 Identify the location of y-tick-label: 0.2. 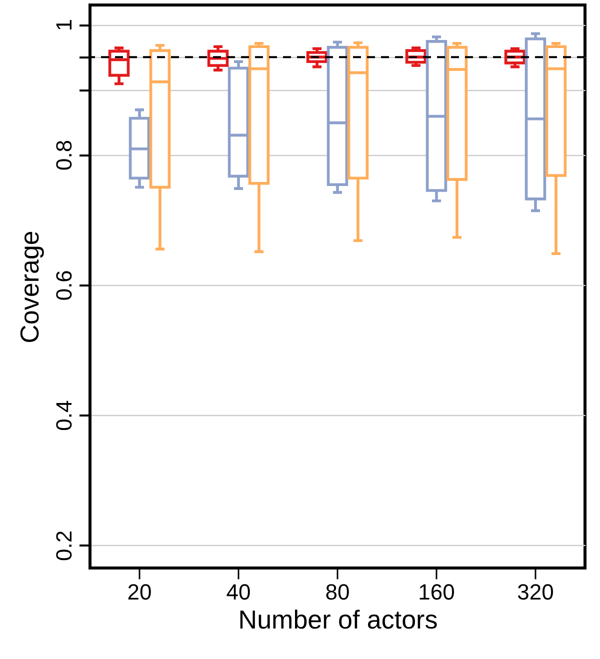
(64, 546).